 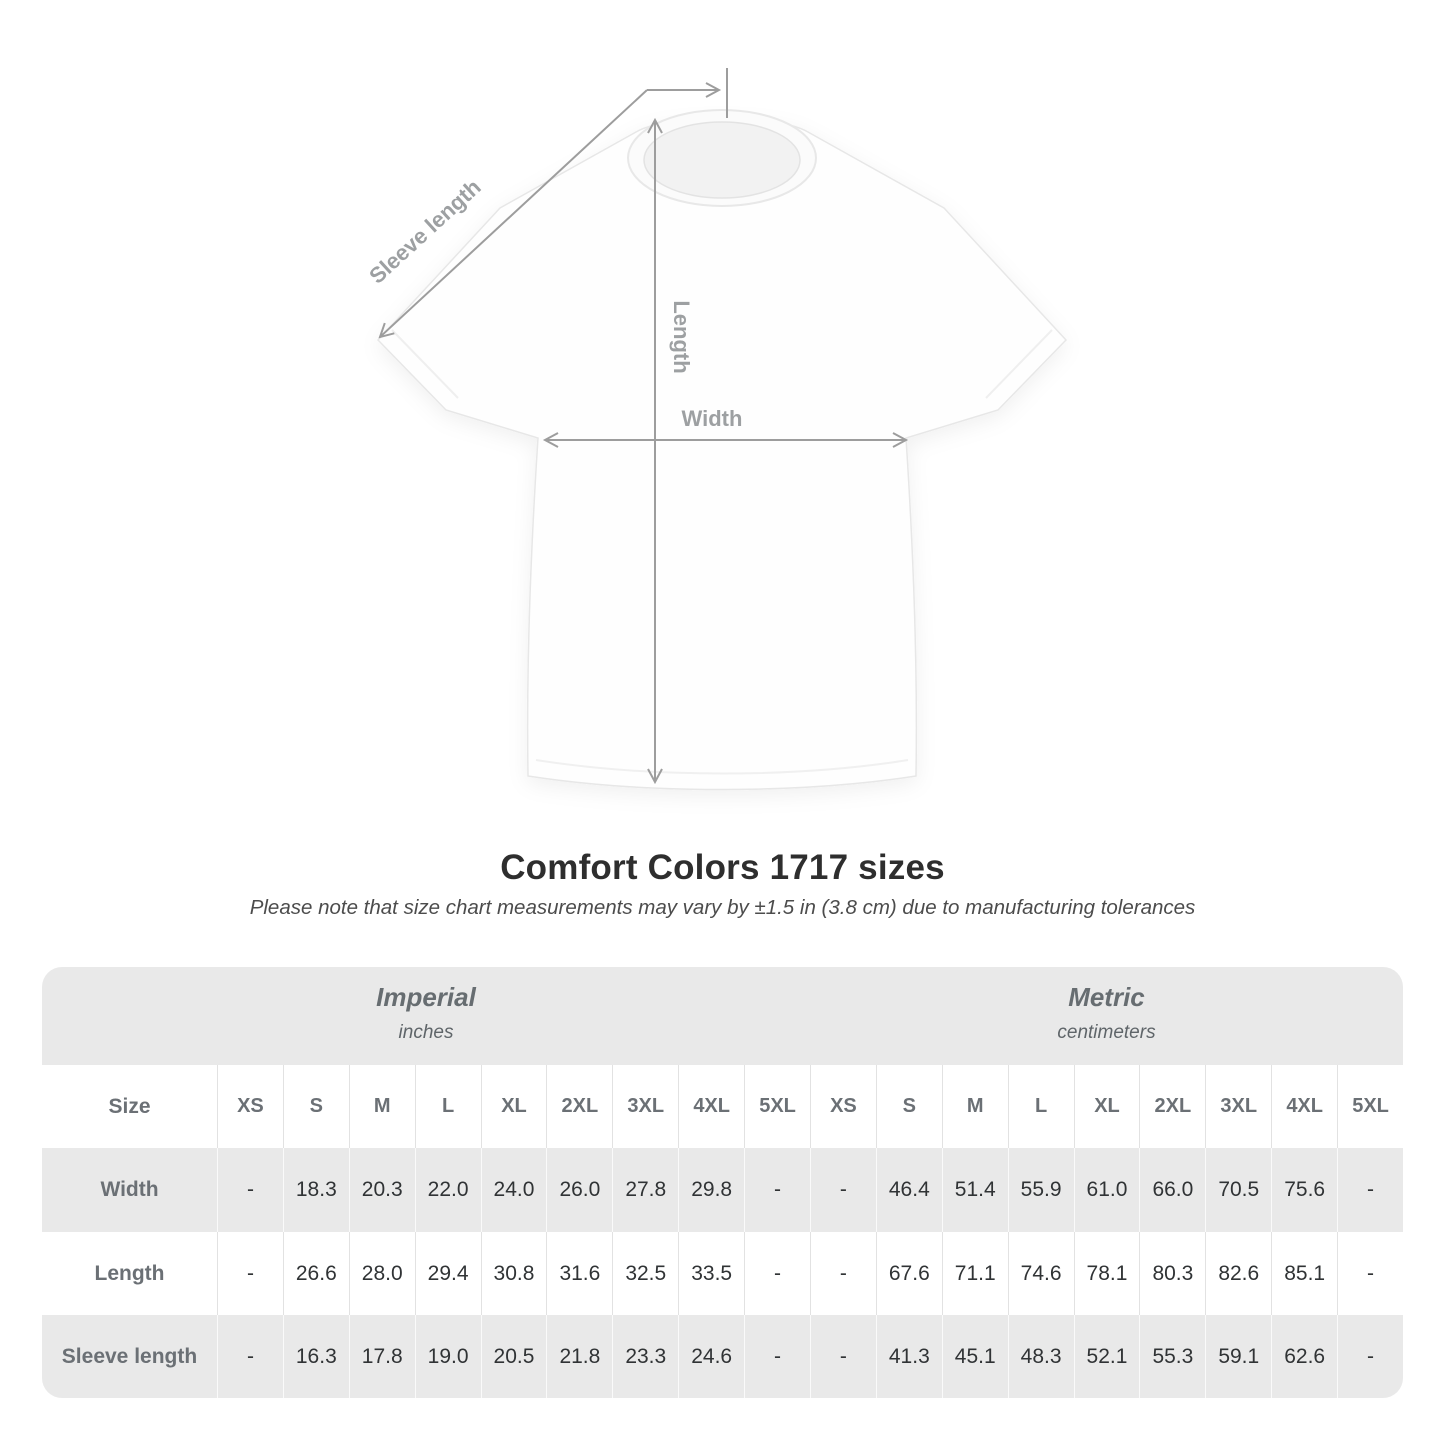 I want to click on value-length-imperial-5xl: -, so click(x=777, y=1273).